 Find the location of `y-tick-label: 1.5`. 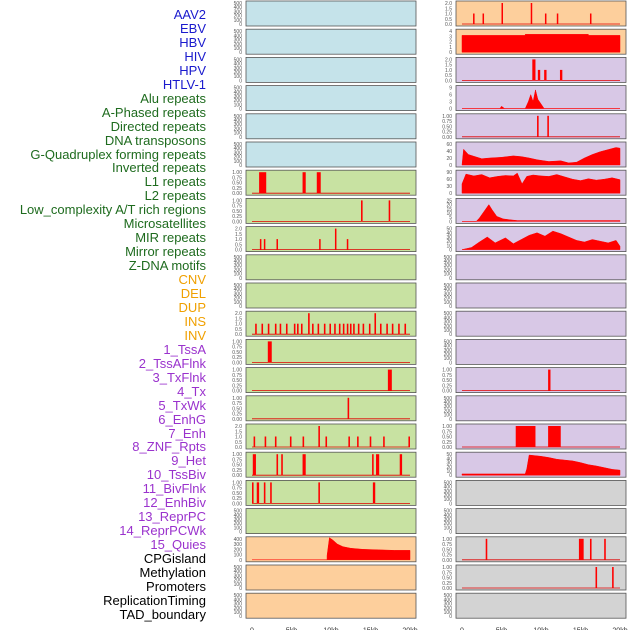

y-tick-label: 1.5 is located at coordinates (238, 432).